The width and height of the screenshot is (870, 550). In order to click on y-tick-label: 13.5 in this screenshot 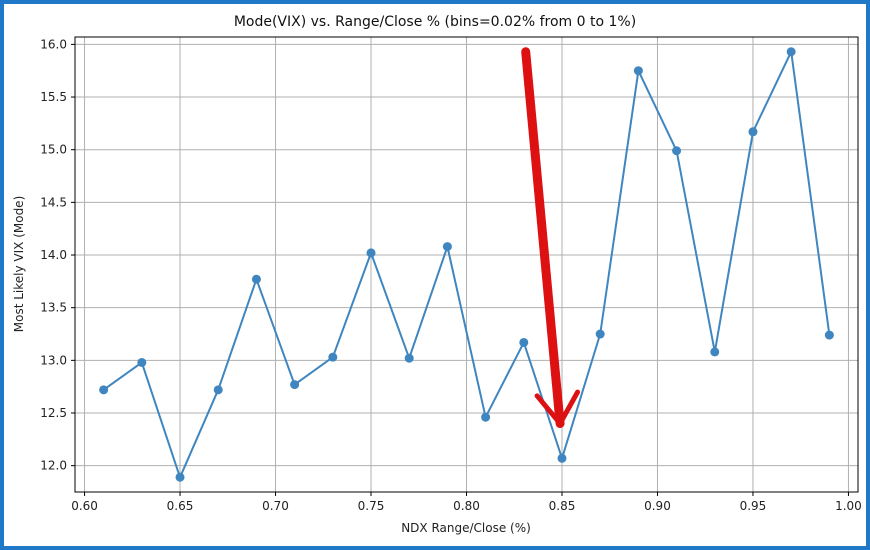, I will do `click(53, 308)`.